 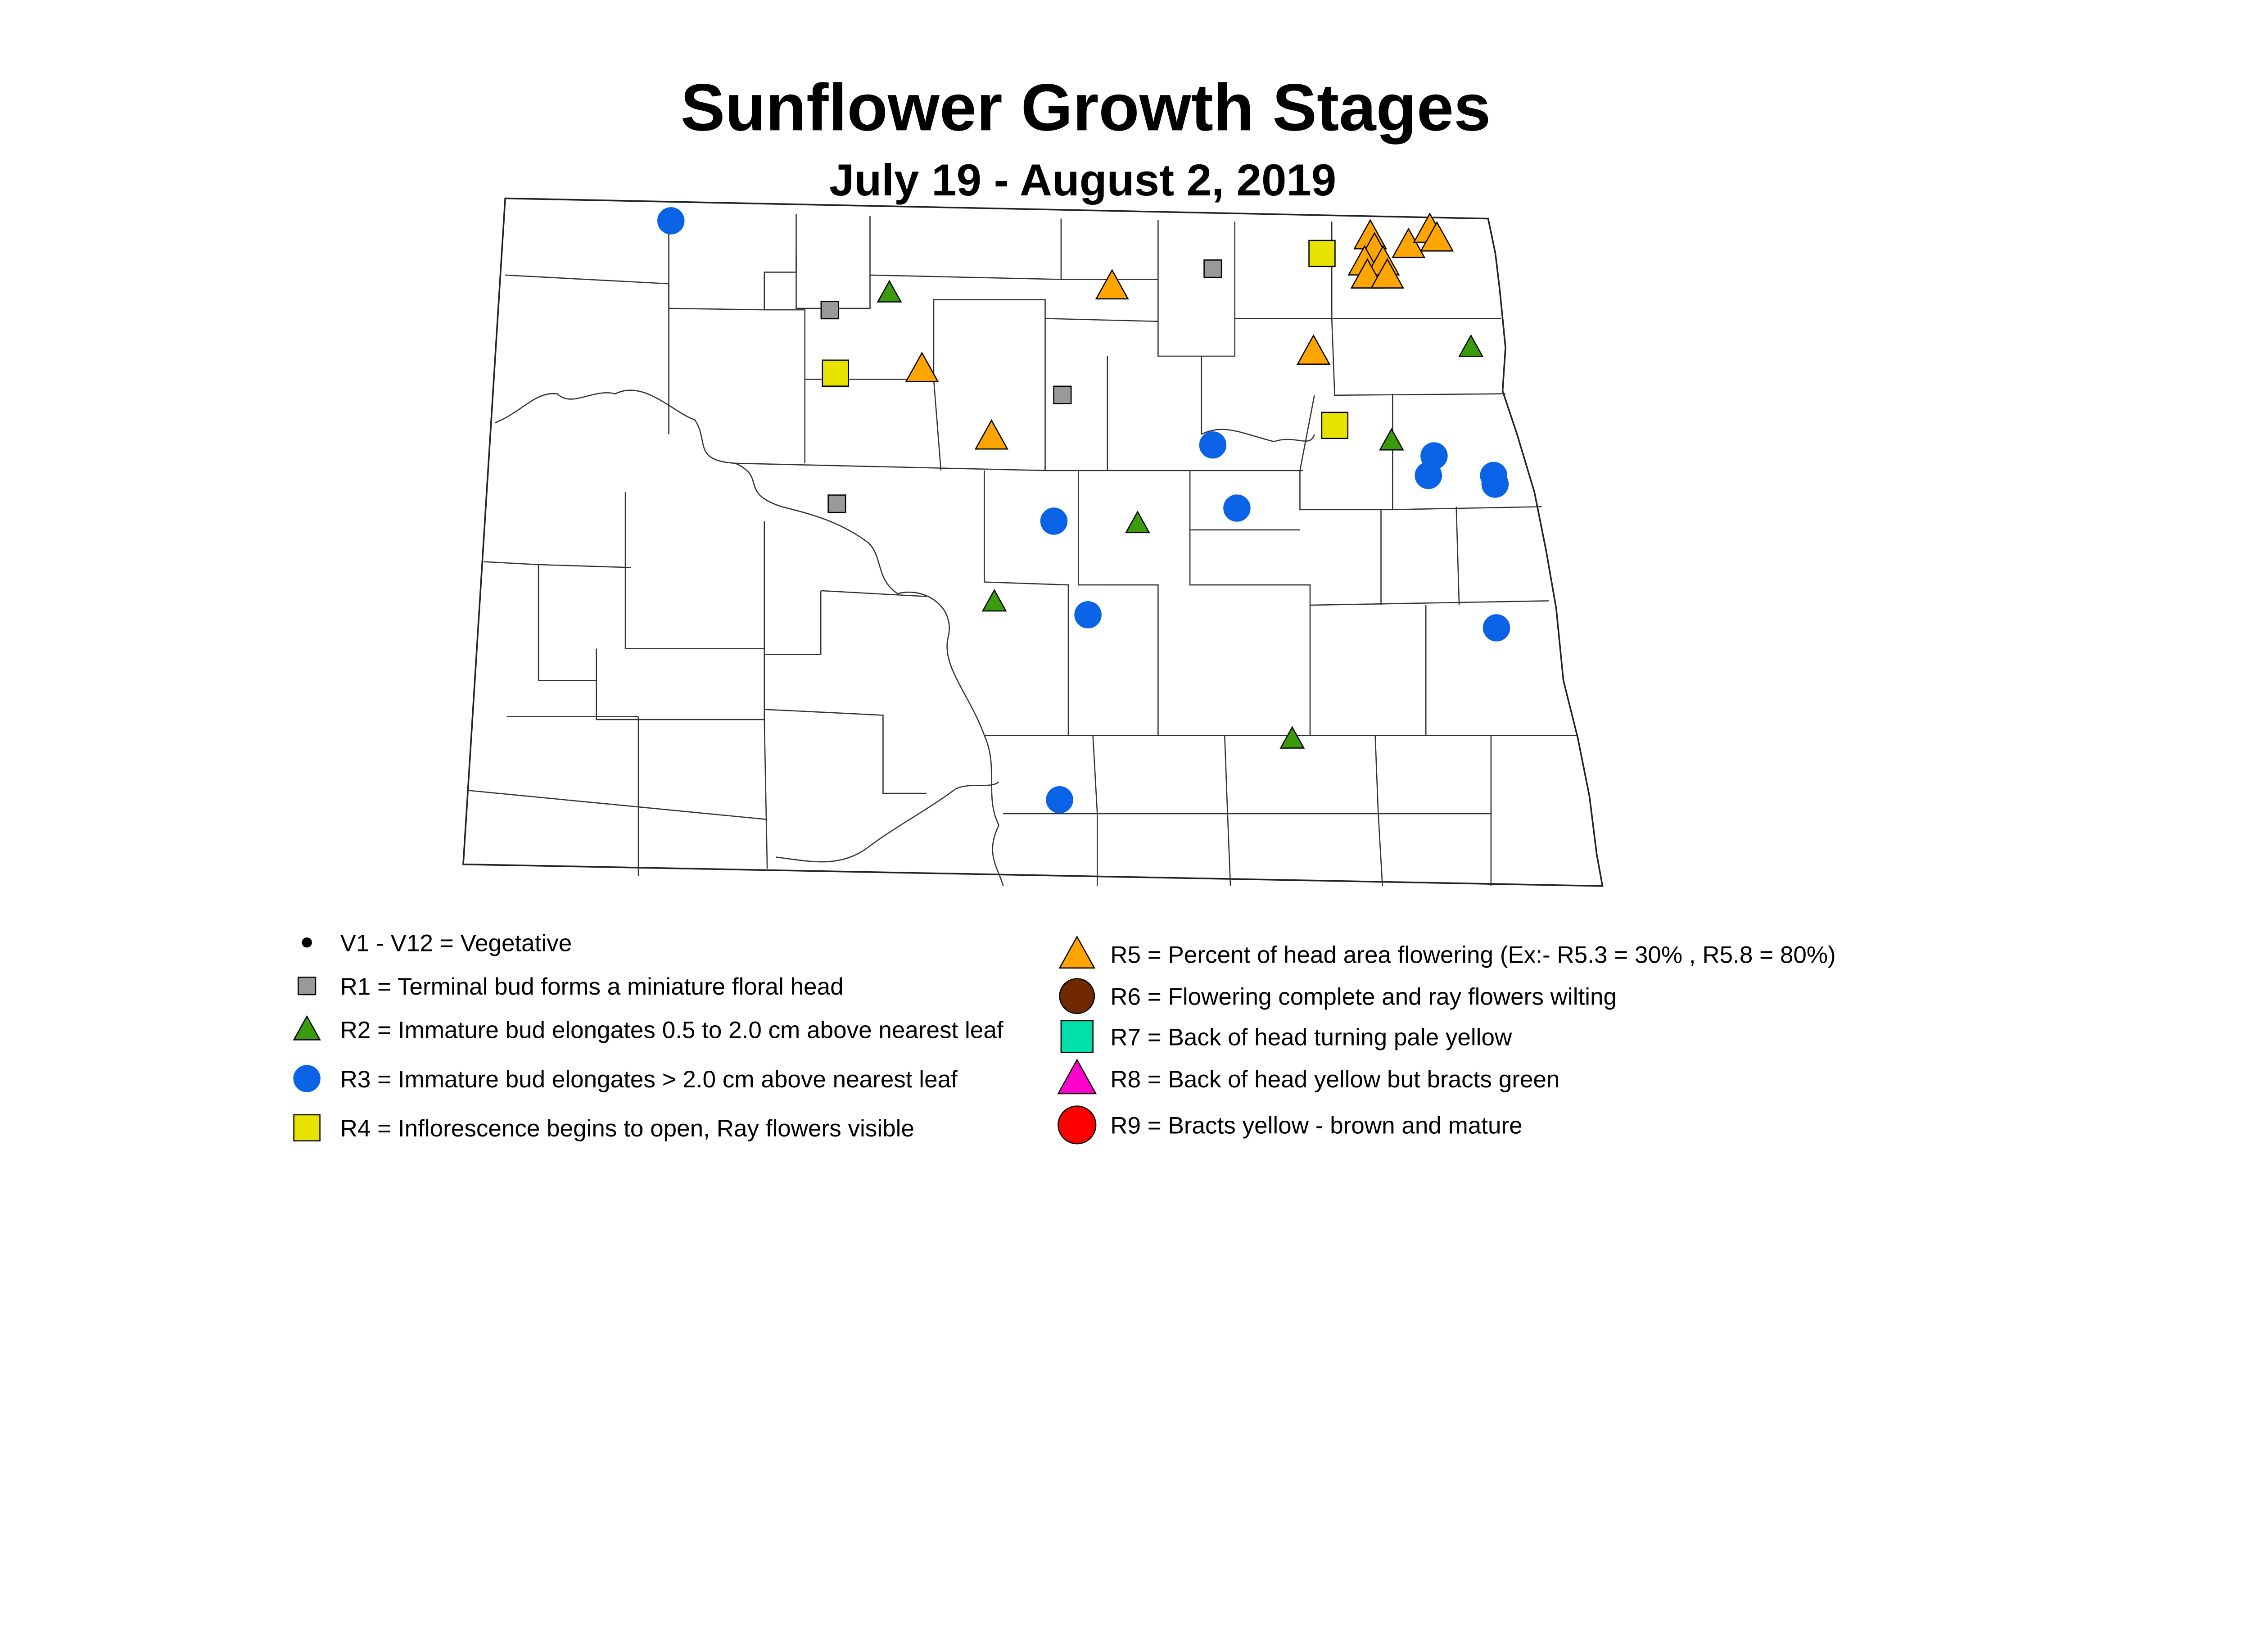 I want to click on legend-symbol-r8-icon, so click(x=1077, y=1077).